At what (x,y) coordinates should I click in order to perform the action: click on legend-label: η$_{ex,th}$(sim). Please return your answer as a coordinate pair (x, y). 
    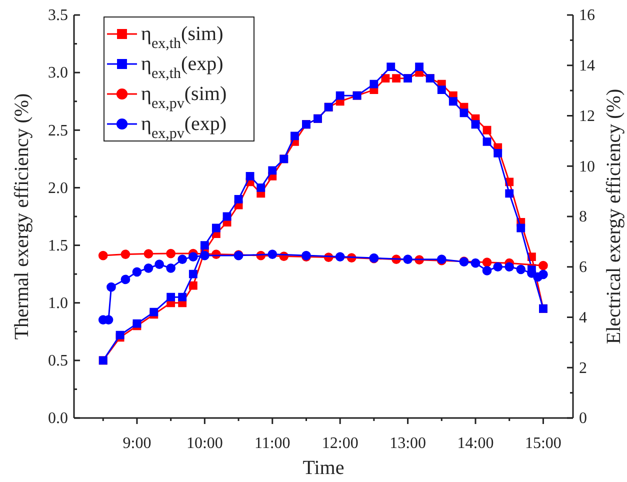
    Looking at the image, I should click on (182, 37).